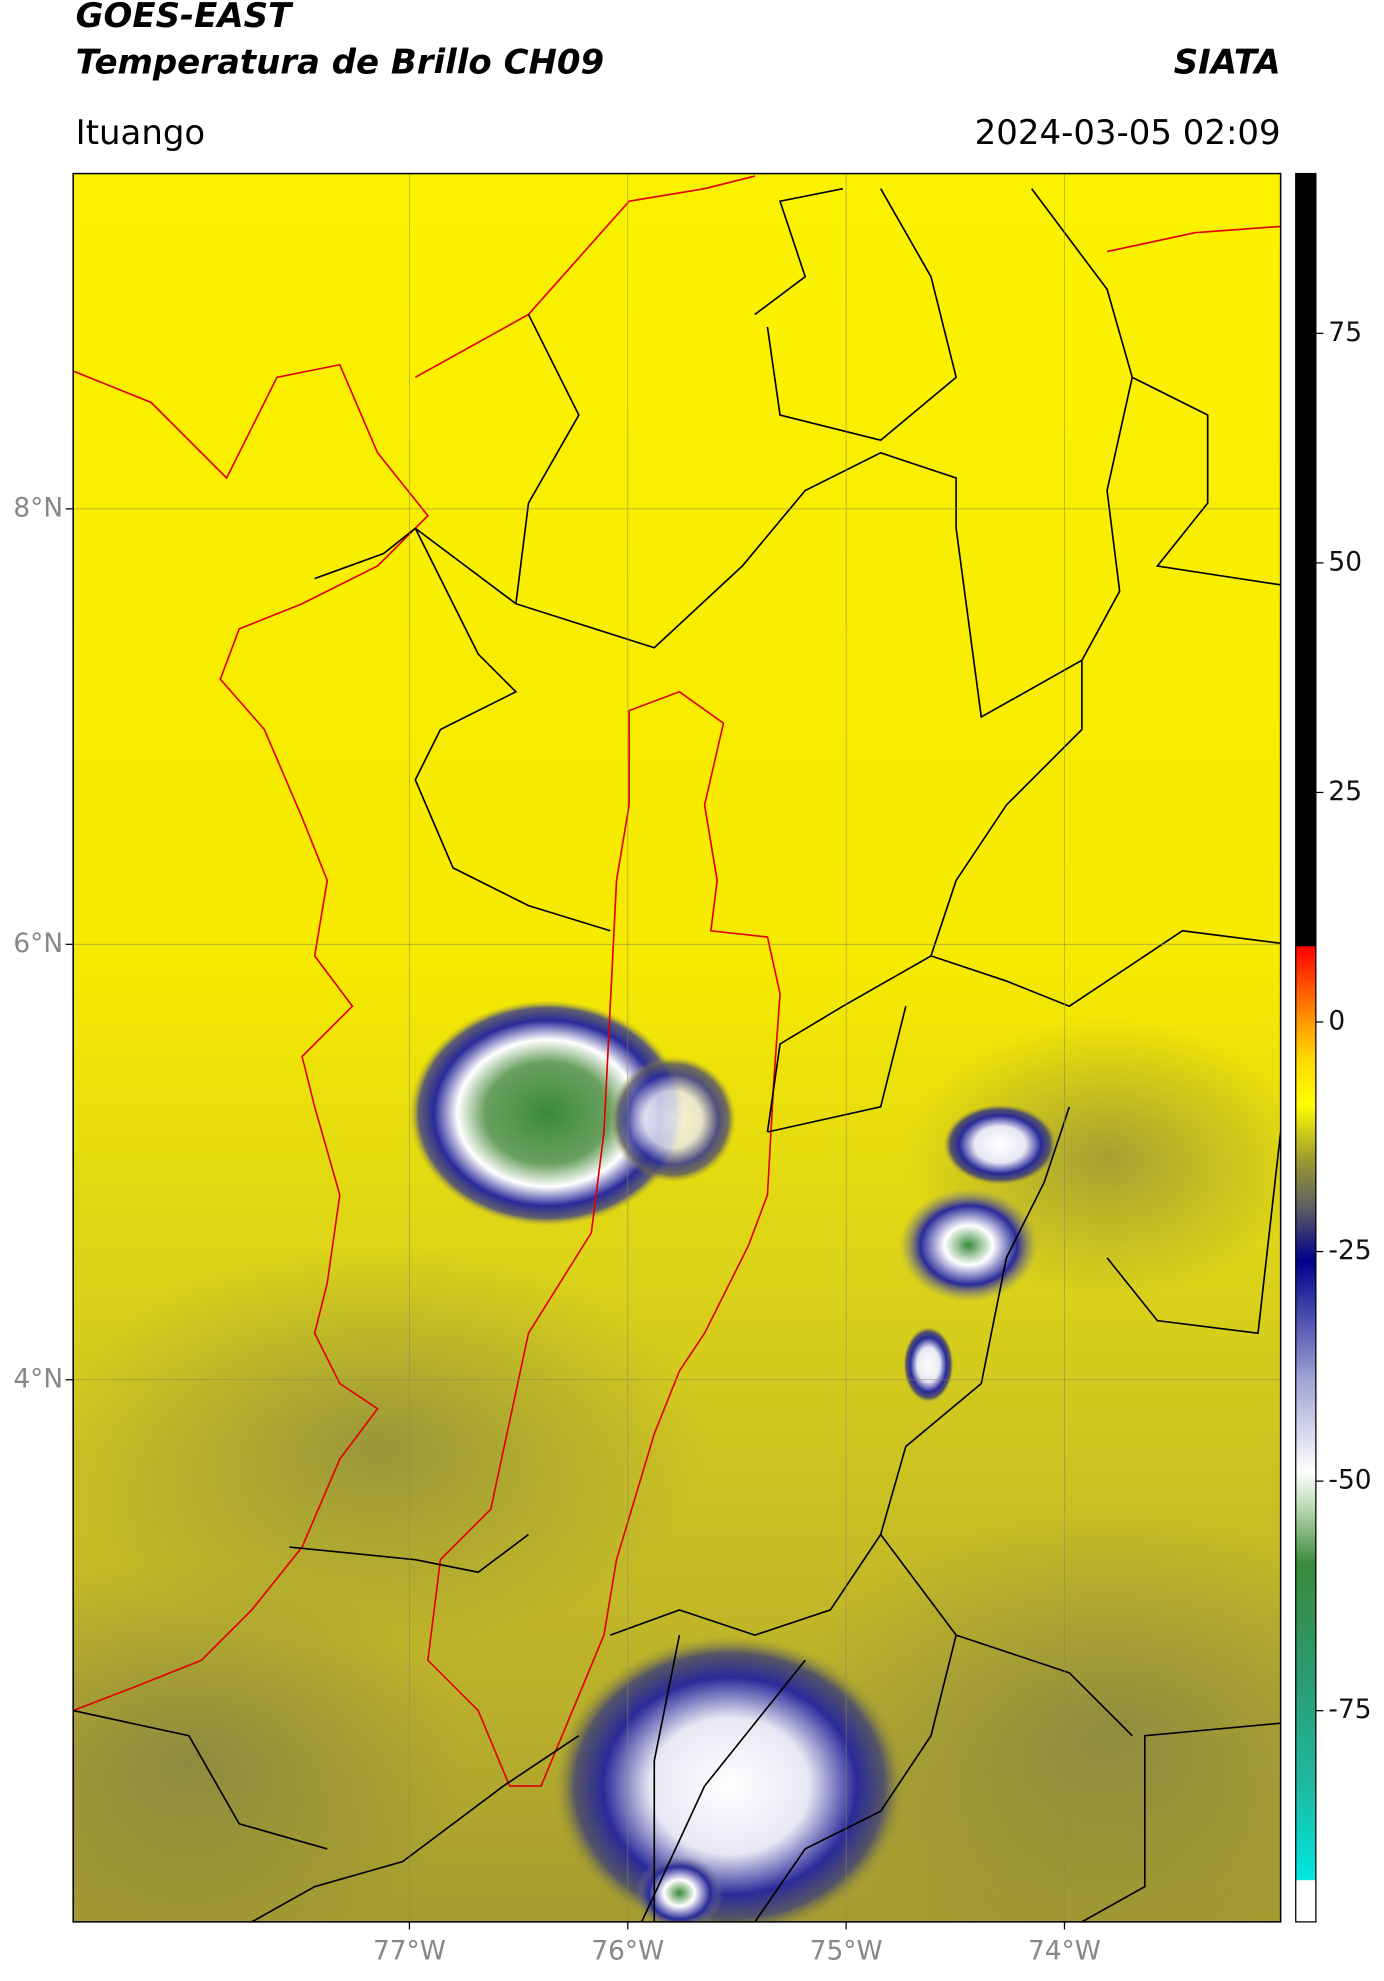 This screenshot has height=1981, width=1384. What do you see at coordinates (1345, 561) in the screenshot?
I see `colorbar-tick-label: 50` at bounding box center [1345, 561].